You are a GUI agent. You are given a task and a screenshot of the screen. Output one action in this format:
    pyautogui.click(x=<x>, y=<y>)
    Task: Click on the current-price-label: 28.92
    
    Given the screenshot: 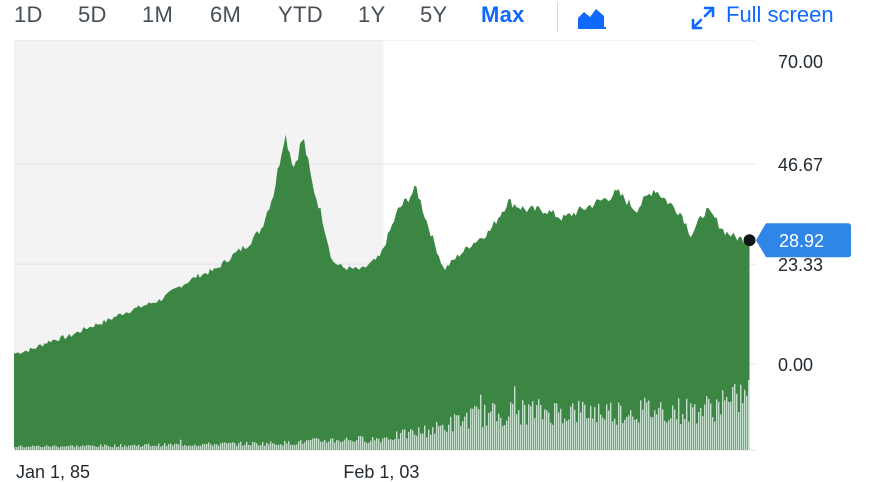 What is the action you would take?
    pyautogui.click(x=801, y=241)
    